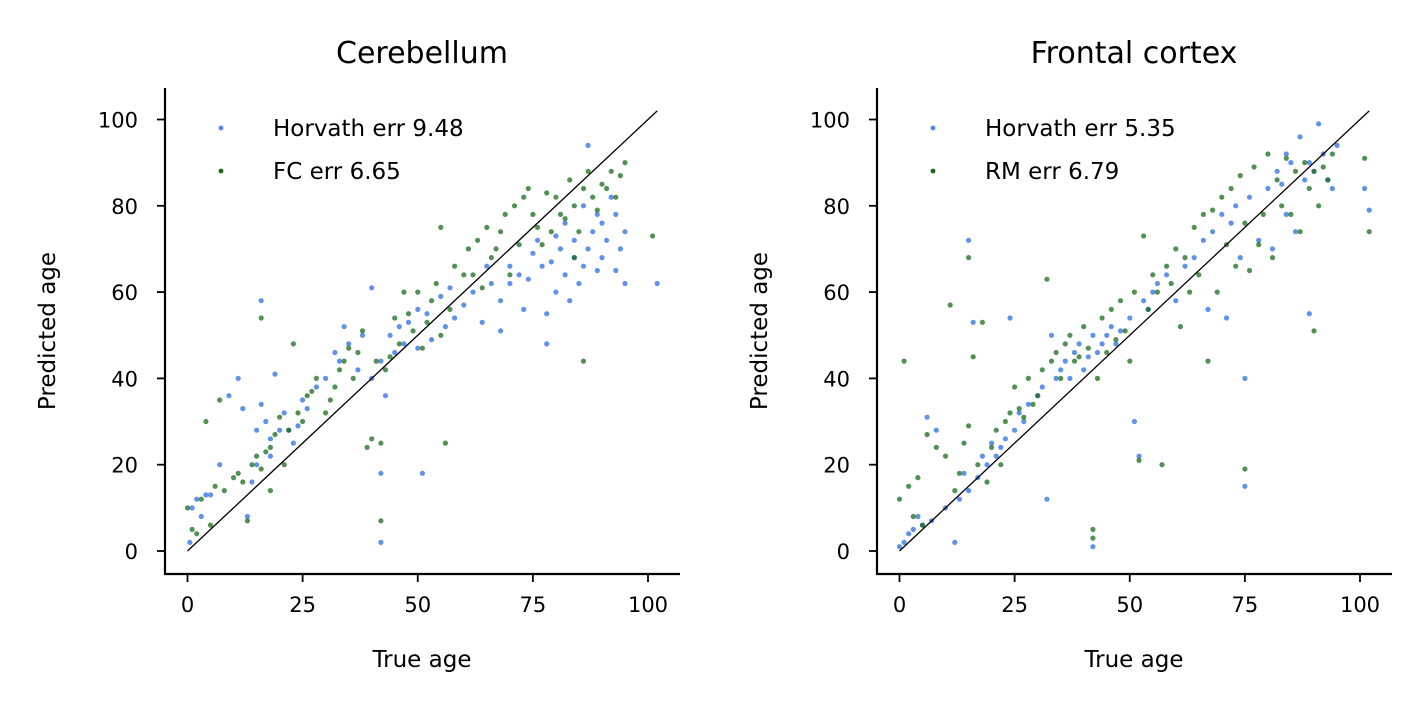 The width and height of the screenshot is (1424, 712). What do you see at coordinates (118, 121) in the screenshot?
I see `y-tick-label: 100` at bounding box center [118, 121].